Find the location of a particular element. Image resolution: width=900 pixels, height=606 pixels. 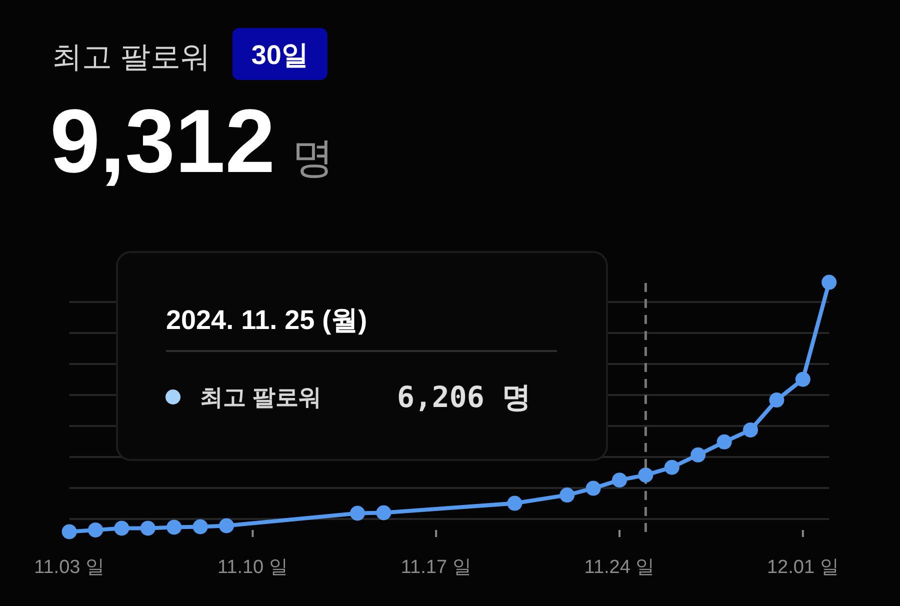

x-tick-label: 11.03 일 is located at coordinates (69, 567).